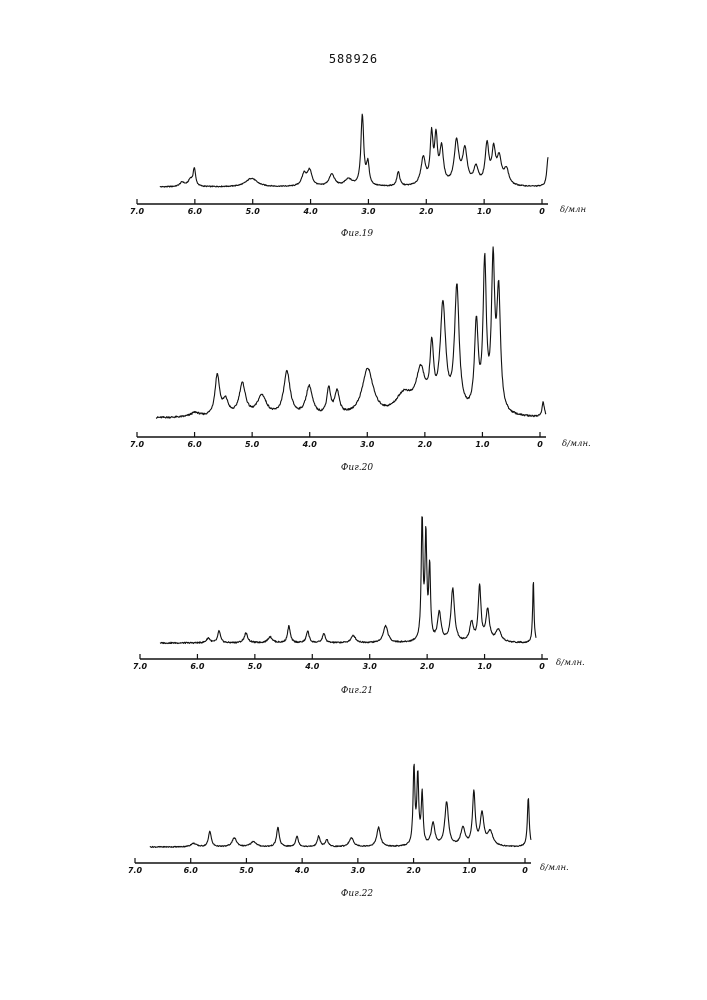 Image resolution: width=707 pixels, height=1000 pixels. I want to click on figure-caption: Фиг.20, so click(357, 468).